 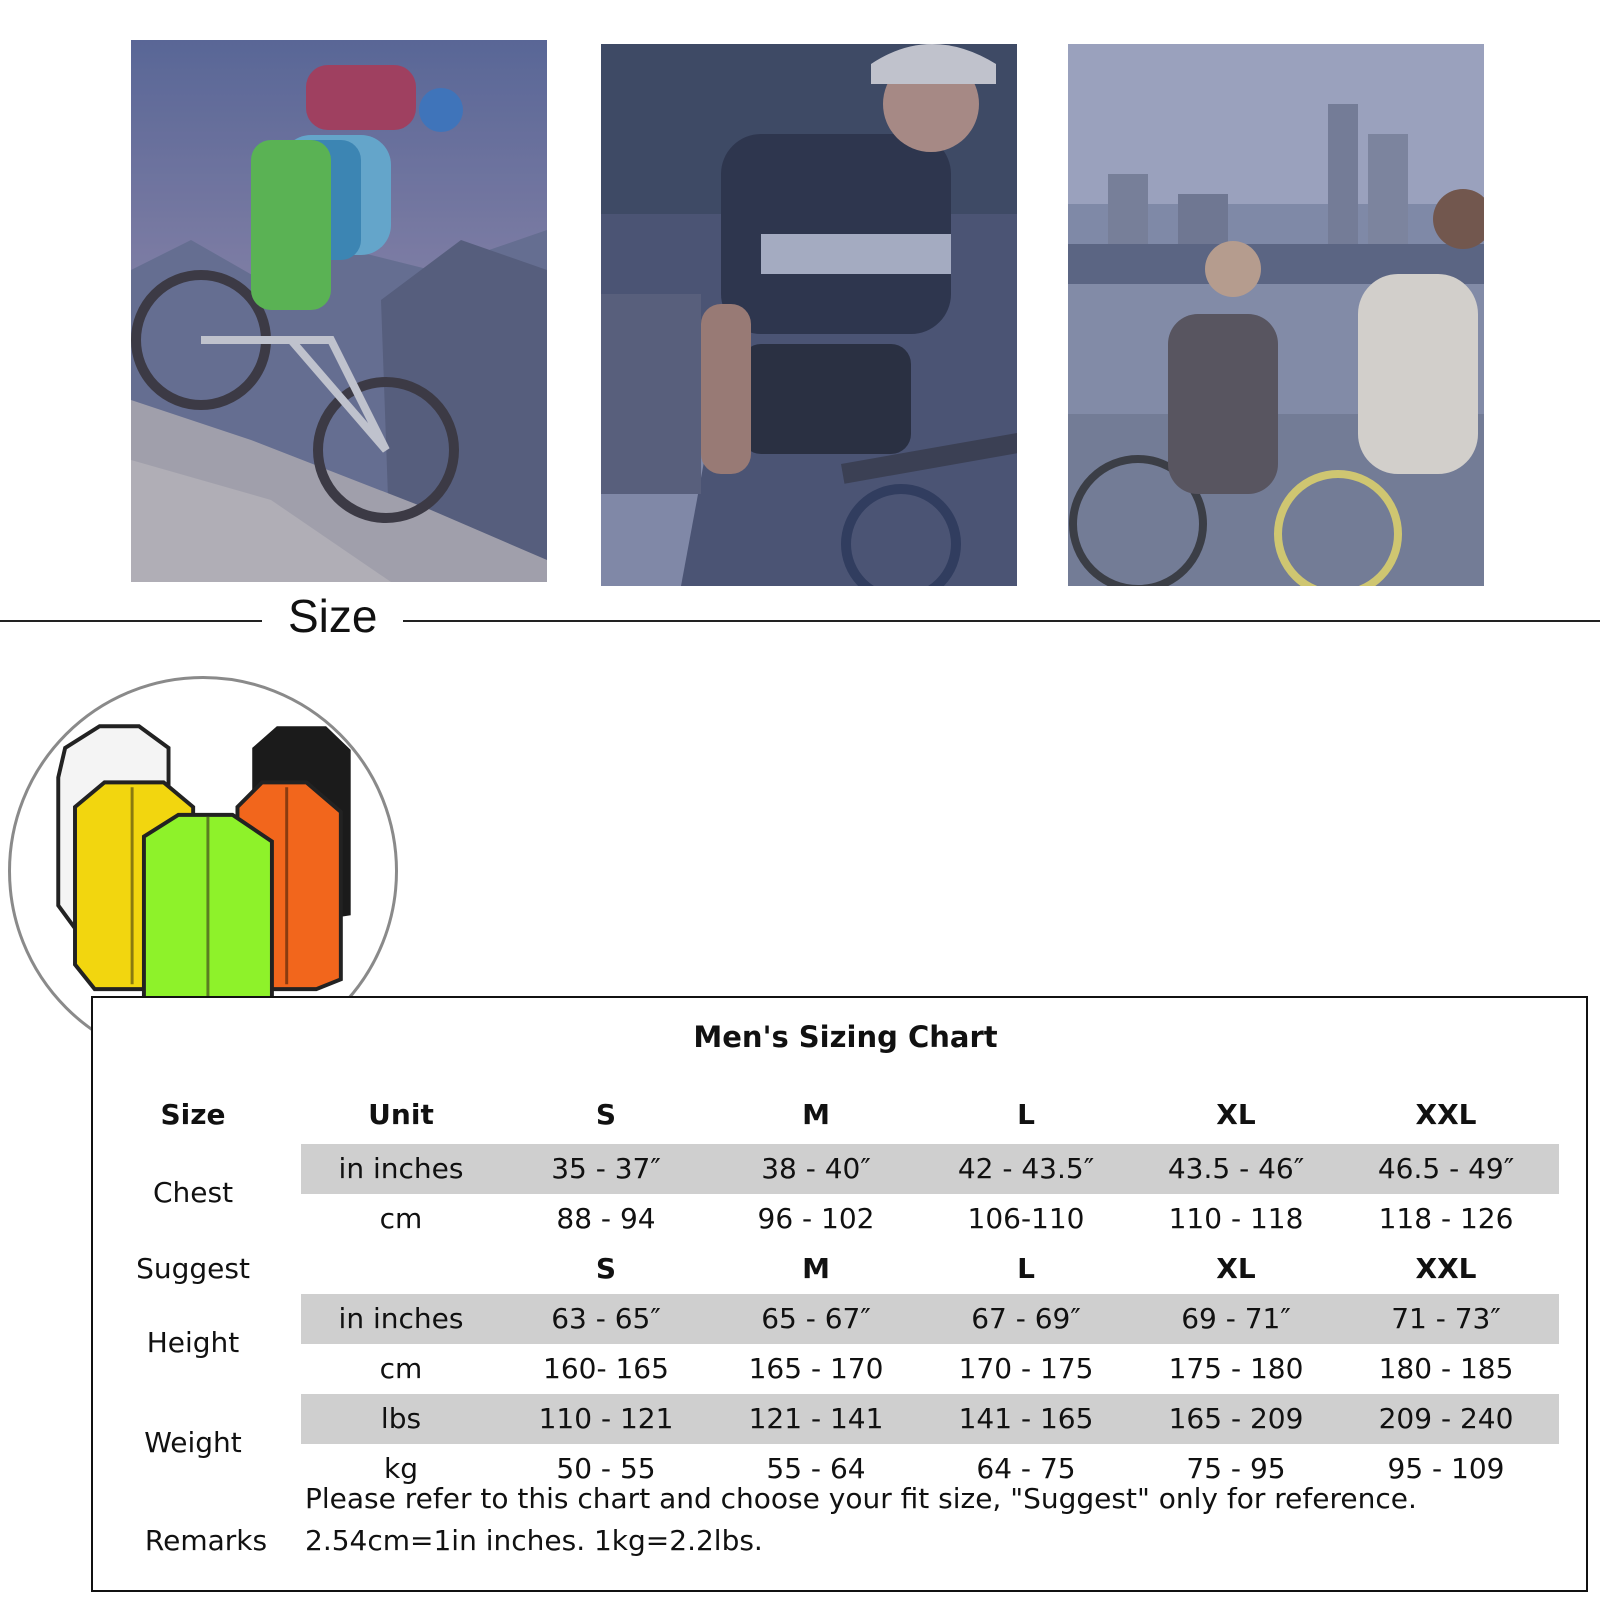 What do you see at coordinates (1446, 1218) in the screenshot?
I see `chest-cm-xxl: 118 - 126` at bounding box center [1446, 1218].